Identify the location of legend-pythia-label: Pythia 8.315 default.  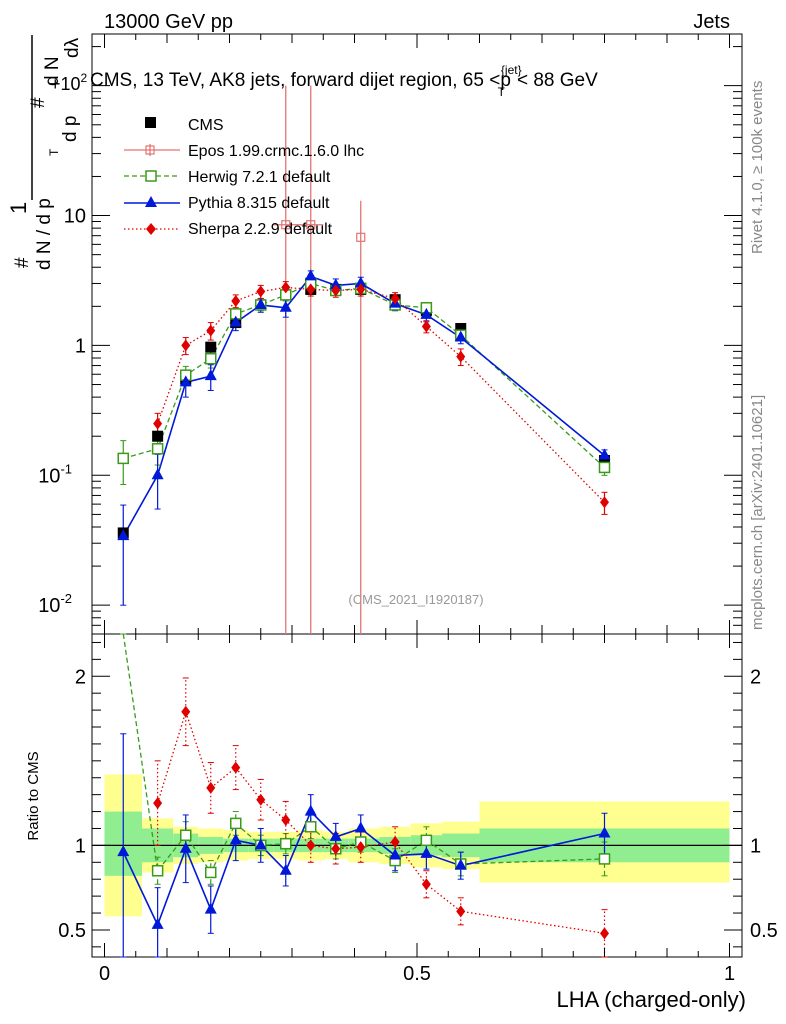
(259, 203).